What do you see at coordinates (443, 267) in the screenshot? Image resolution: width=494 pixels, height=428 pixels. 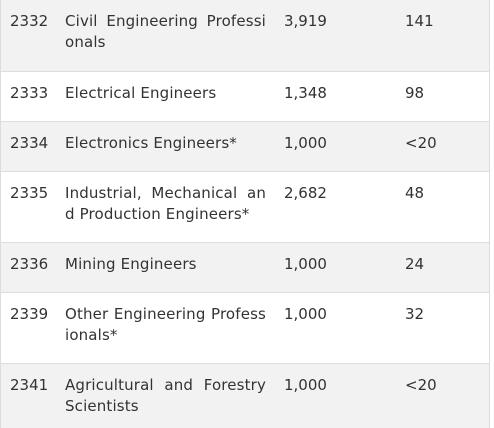 I see `value-cell: 24` at bounding box center [443, 267].